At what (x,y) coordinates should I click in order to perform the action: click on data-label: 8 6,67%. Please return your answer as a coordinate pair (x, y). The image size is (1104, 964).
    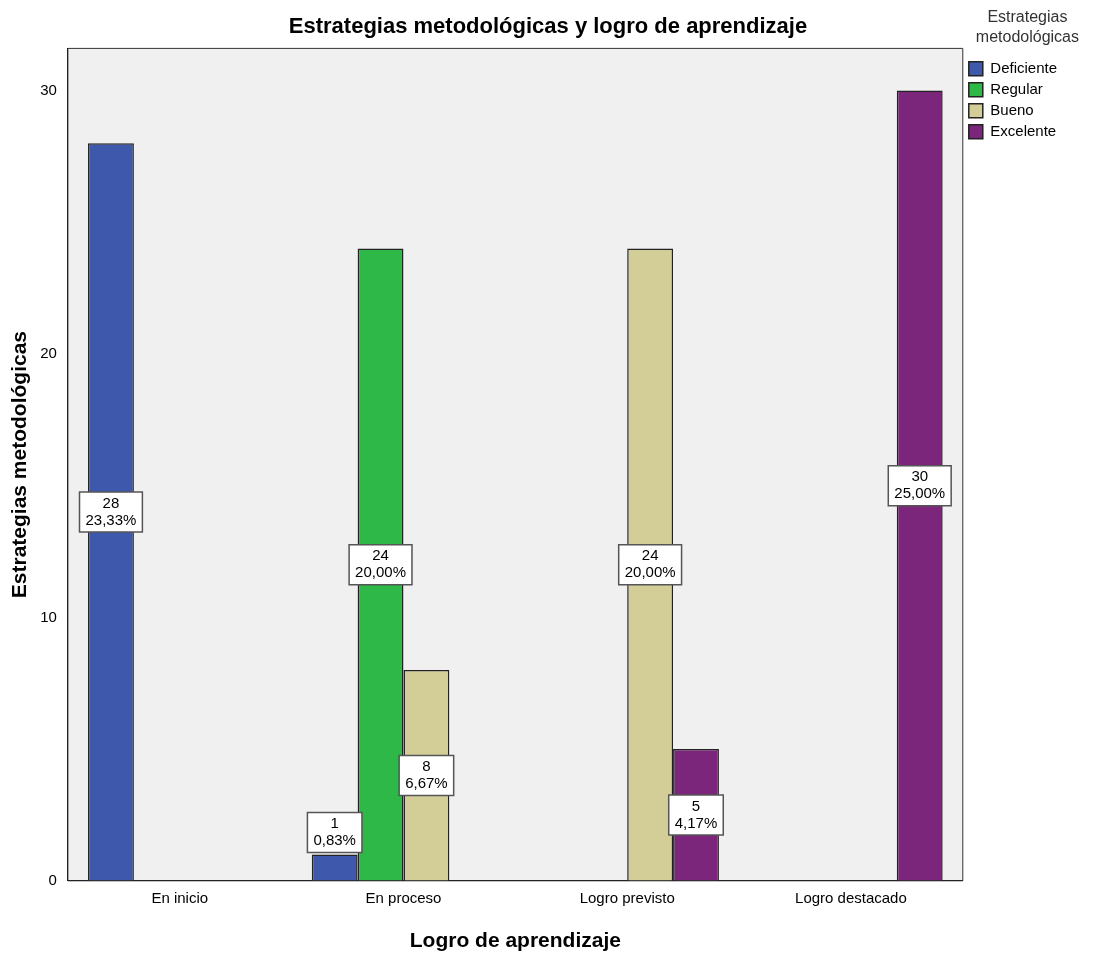
    Looking at the image, I should click on (426, 774).